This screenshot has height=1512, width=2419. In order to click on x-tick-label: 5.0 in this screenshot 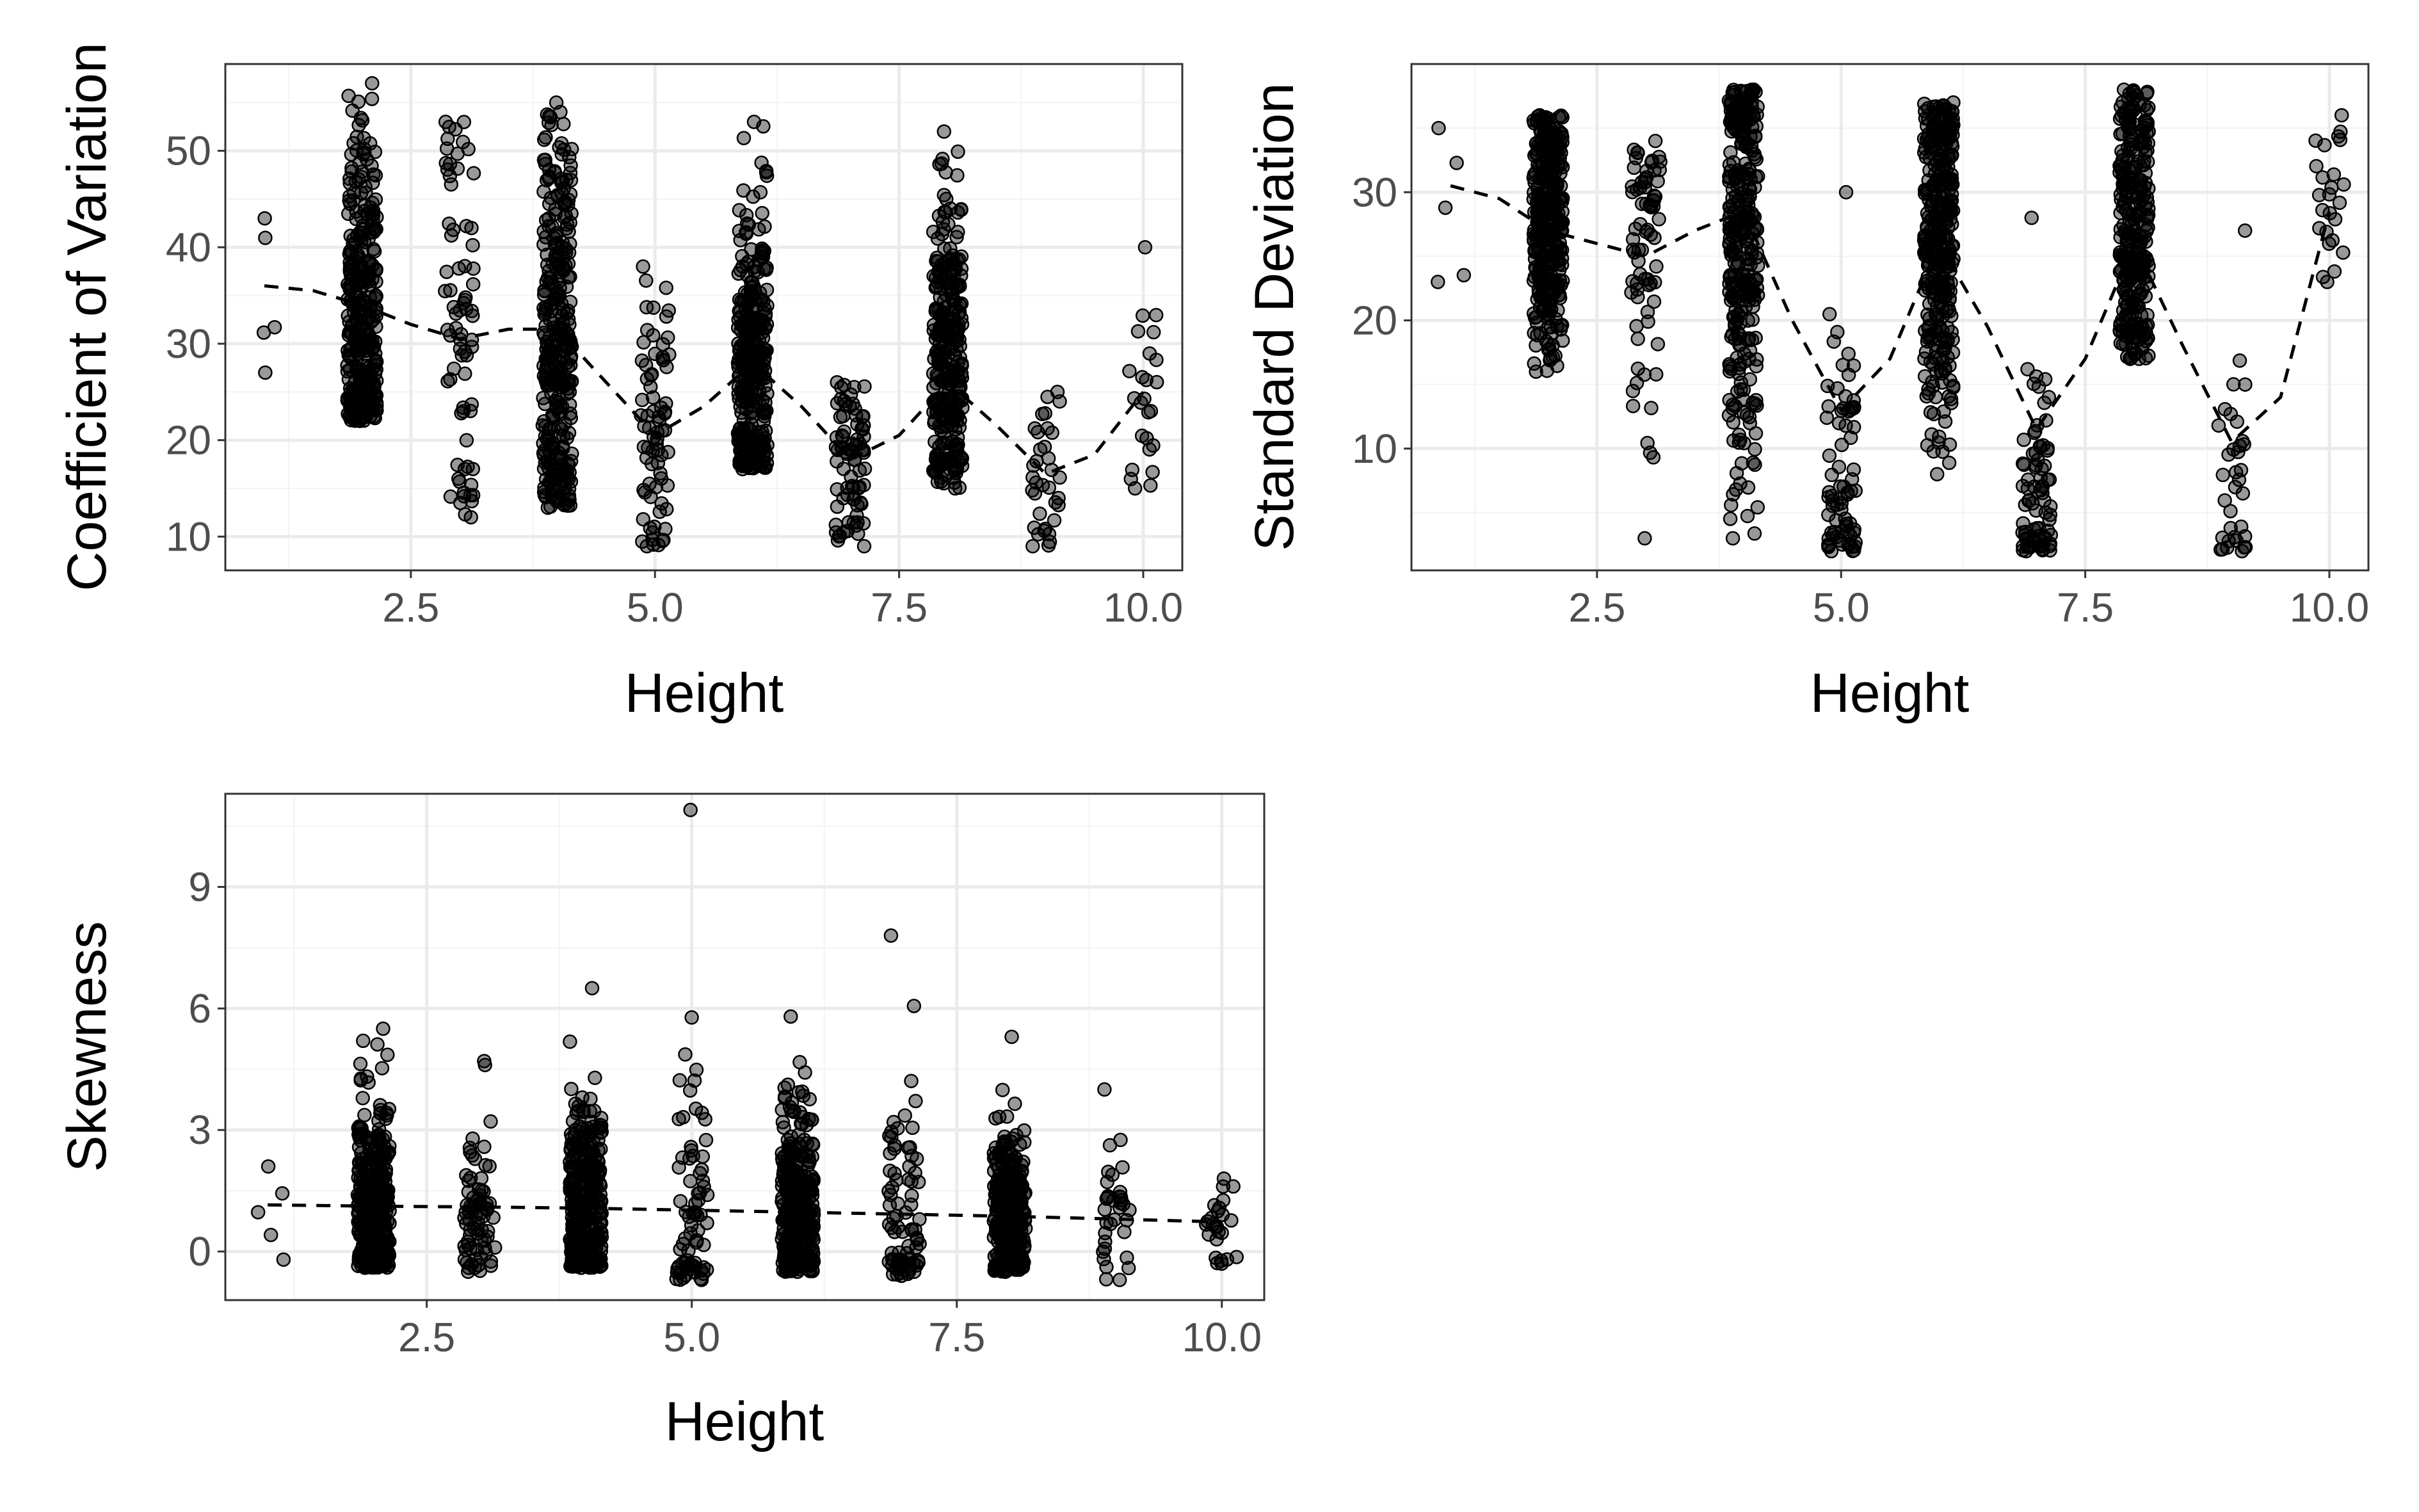, I will do `click(1841, 607)`.